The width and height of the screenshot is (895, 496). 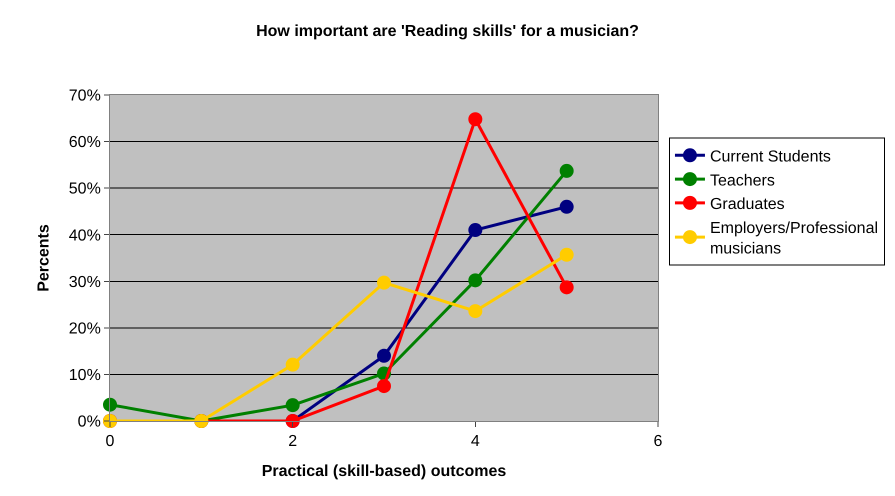 I want to click on x-tick-label: 6, so click(x=658, y=441).